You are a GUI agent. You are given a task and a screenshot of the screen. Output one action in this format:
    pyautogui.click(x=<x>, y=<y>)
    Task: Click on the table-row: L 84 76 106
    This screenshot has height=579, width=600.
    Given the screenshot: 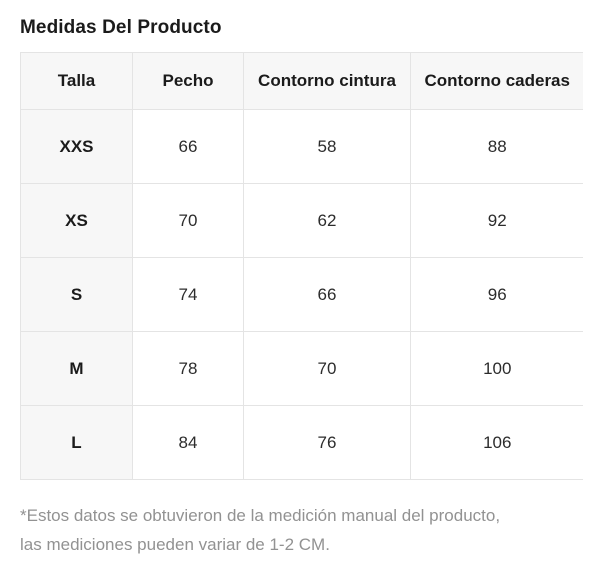 What is the action you would take?
    pyautogui.click(x=301, y=442)
    